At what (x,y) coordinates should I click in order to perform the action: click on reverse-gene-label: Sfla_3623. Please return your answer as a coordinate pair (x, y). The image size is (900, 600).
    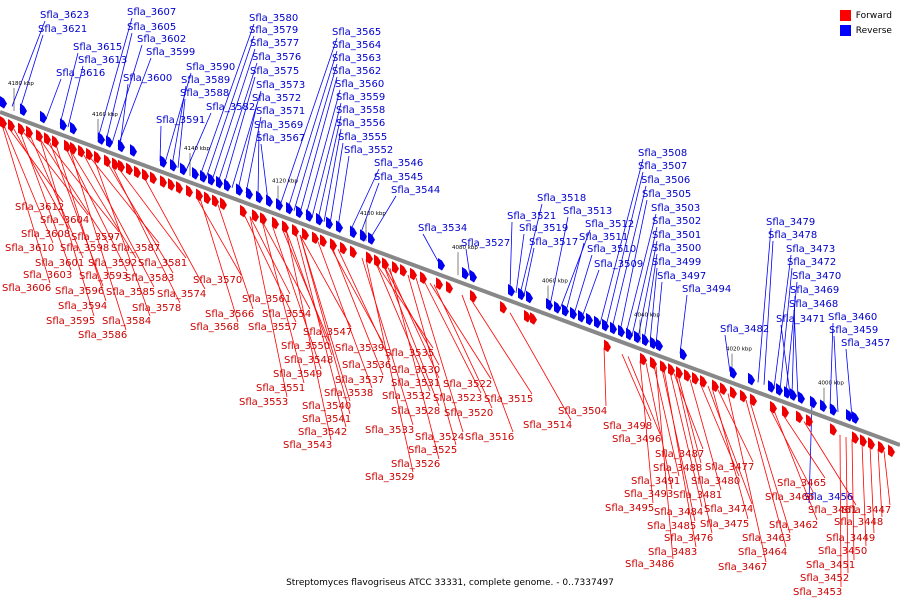
    Looking at the image, I should click on (64, 15).